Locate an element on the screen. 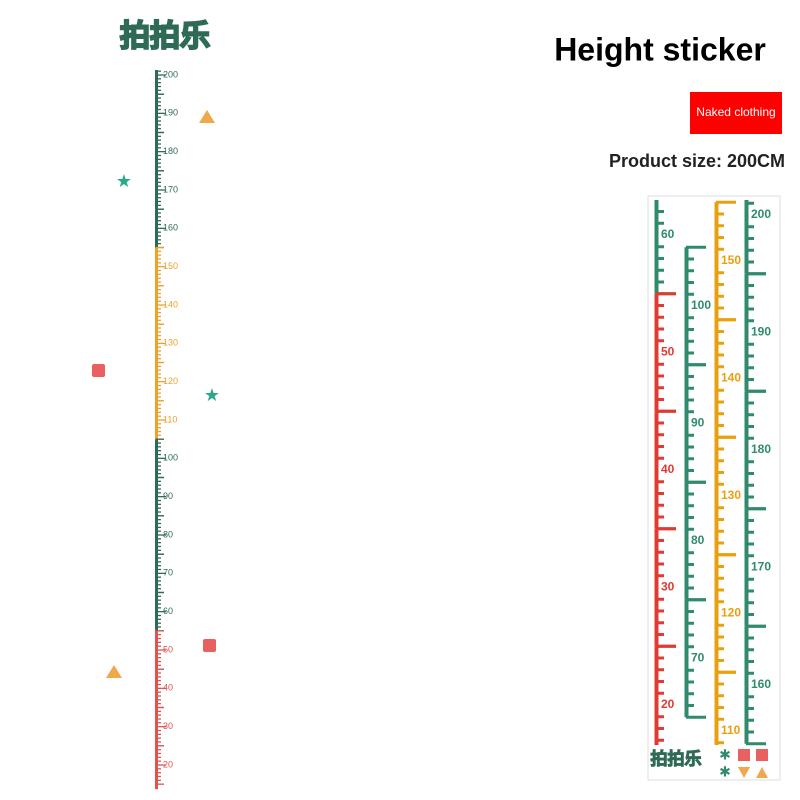  triangle-deco is located at coordinates (207, 116).